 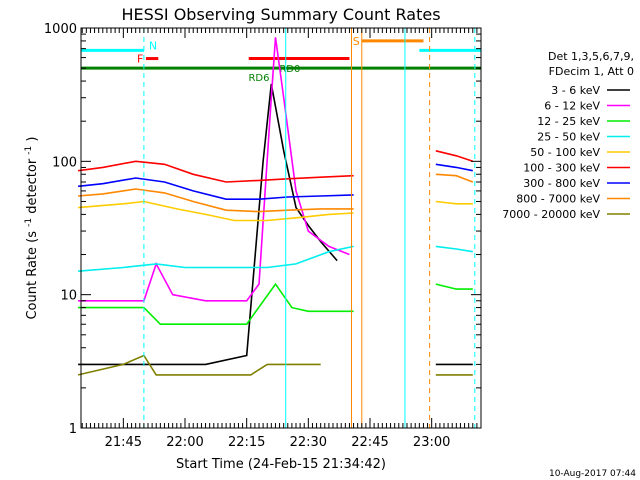 I want to click on legend-label: 300 - 800 keV, so click(x=561, y=183).